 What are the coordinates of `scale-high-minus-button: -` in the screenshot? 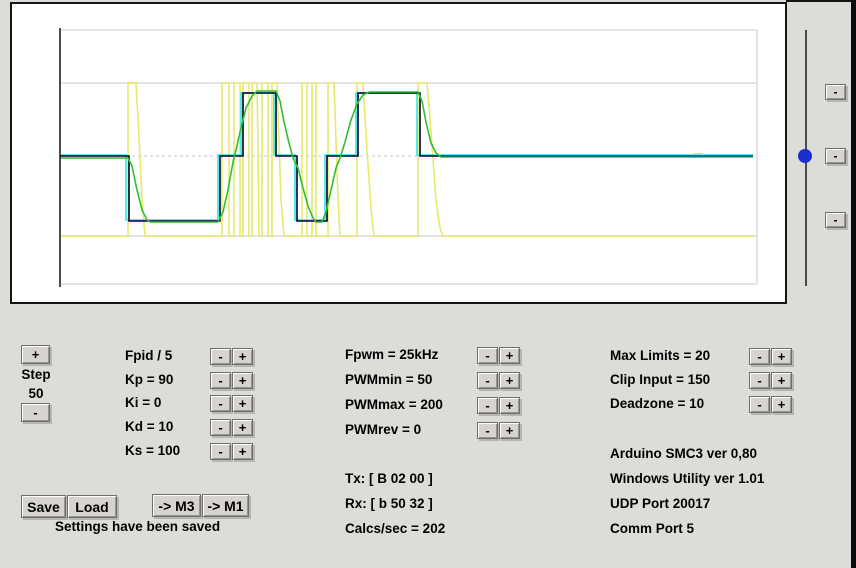 It's located at (835, 92).